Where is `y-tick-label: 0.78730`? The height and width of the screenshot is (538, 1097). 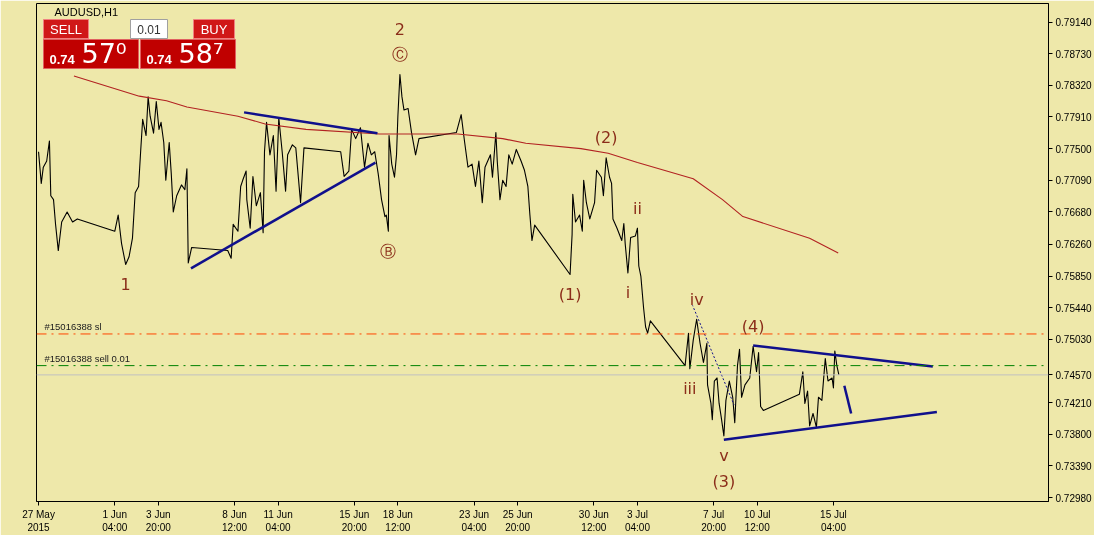 y-tick-label: 0.78730 is located at coordinates (1074, 54).